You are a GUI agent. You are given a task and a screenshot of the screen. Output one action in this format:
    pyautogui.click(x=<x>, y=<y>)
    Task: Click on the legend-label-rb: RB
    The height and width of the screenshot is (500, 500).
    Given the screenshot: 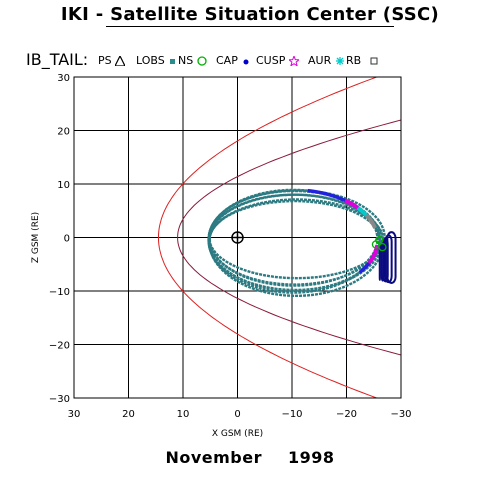 What is the action you would take?
    pyautogui.click(x=354, y=60)
    